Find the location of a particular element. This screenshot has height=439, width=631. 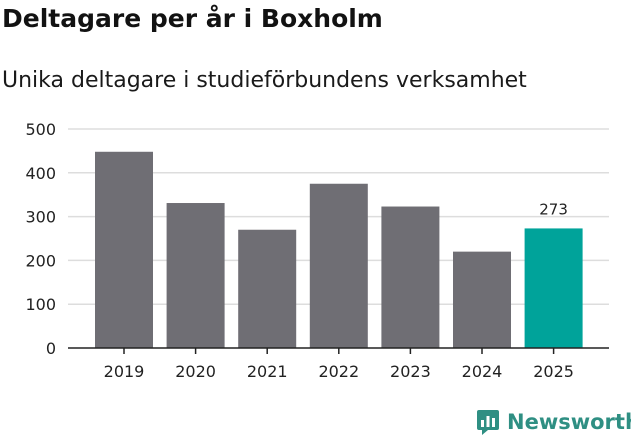

y-tick-label: 300 is located at coordinates (40, 217).